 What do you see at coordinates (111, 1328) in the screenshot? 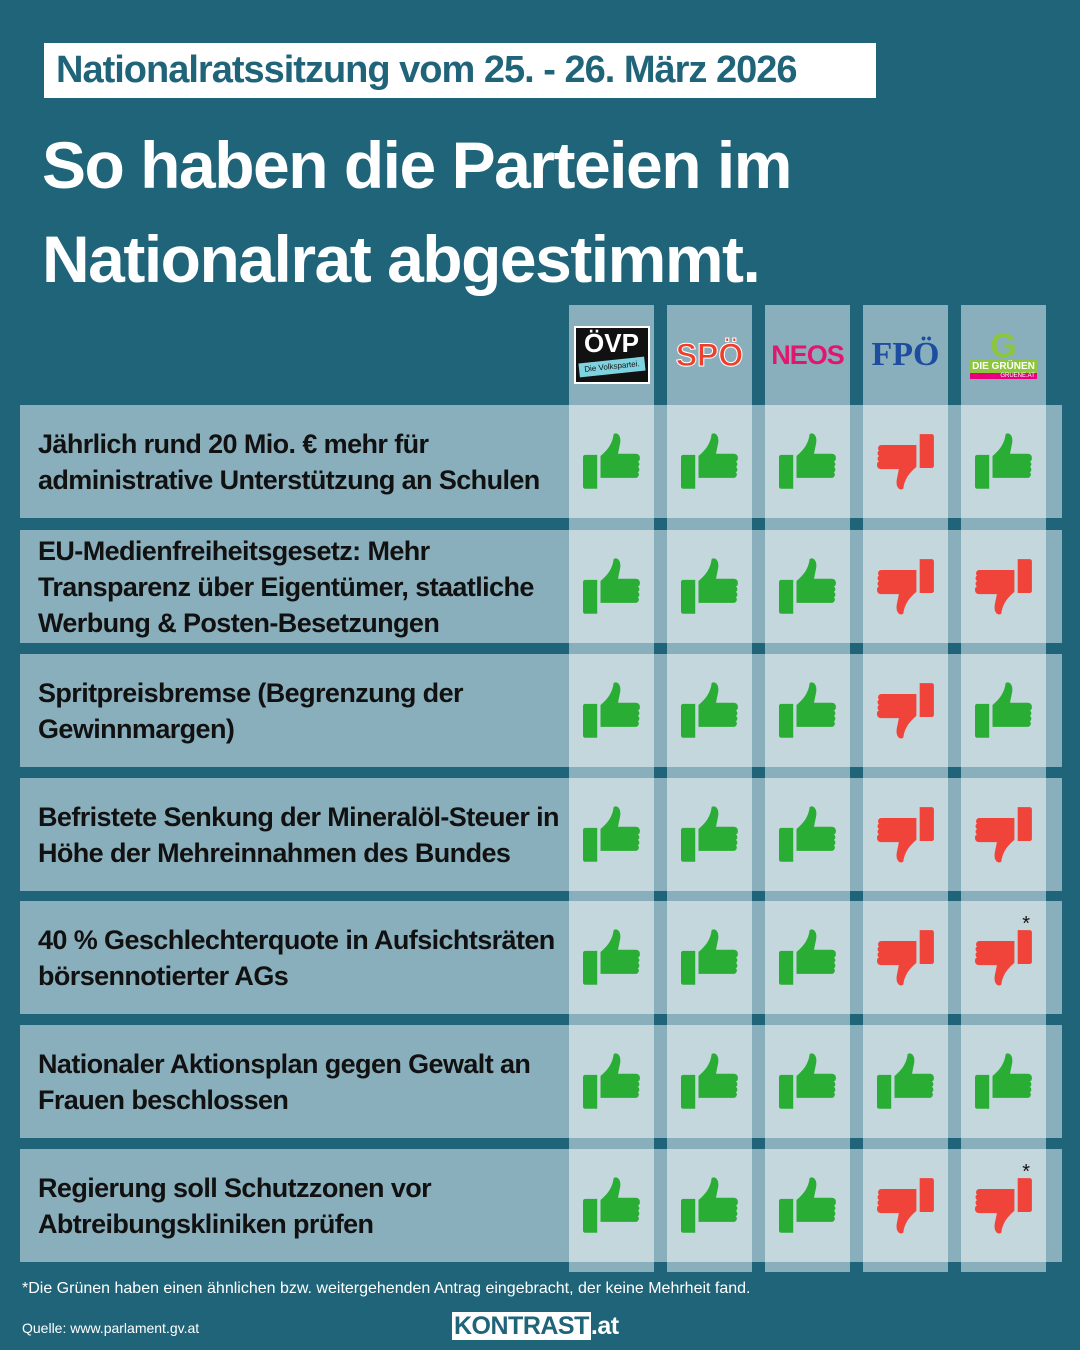
I see `source: Quelle: www.parlament.gv.at` at bounding box center [111, 1328].